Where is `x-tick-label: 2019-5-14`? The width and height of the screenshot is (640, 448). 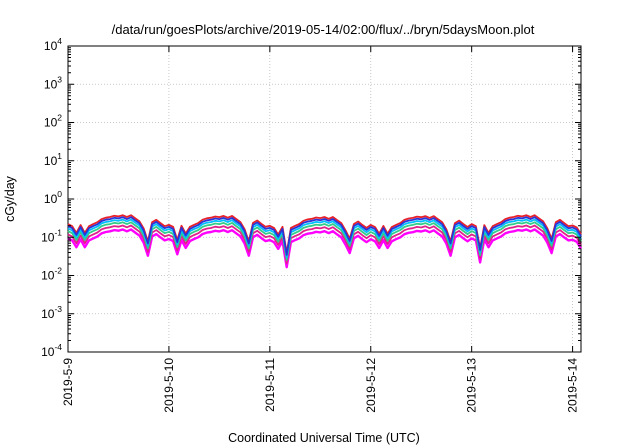 x-tick-label: 2019-5-14 is located at coordinates (573, 385).